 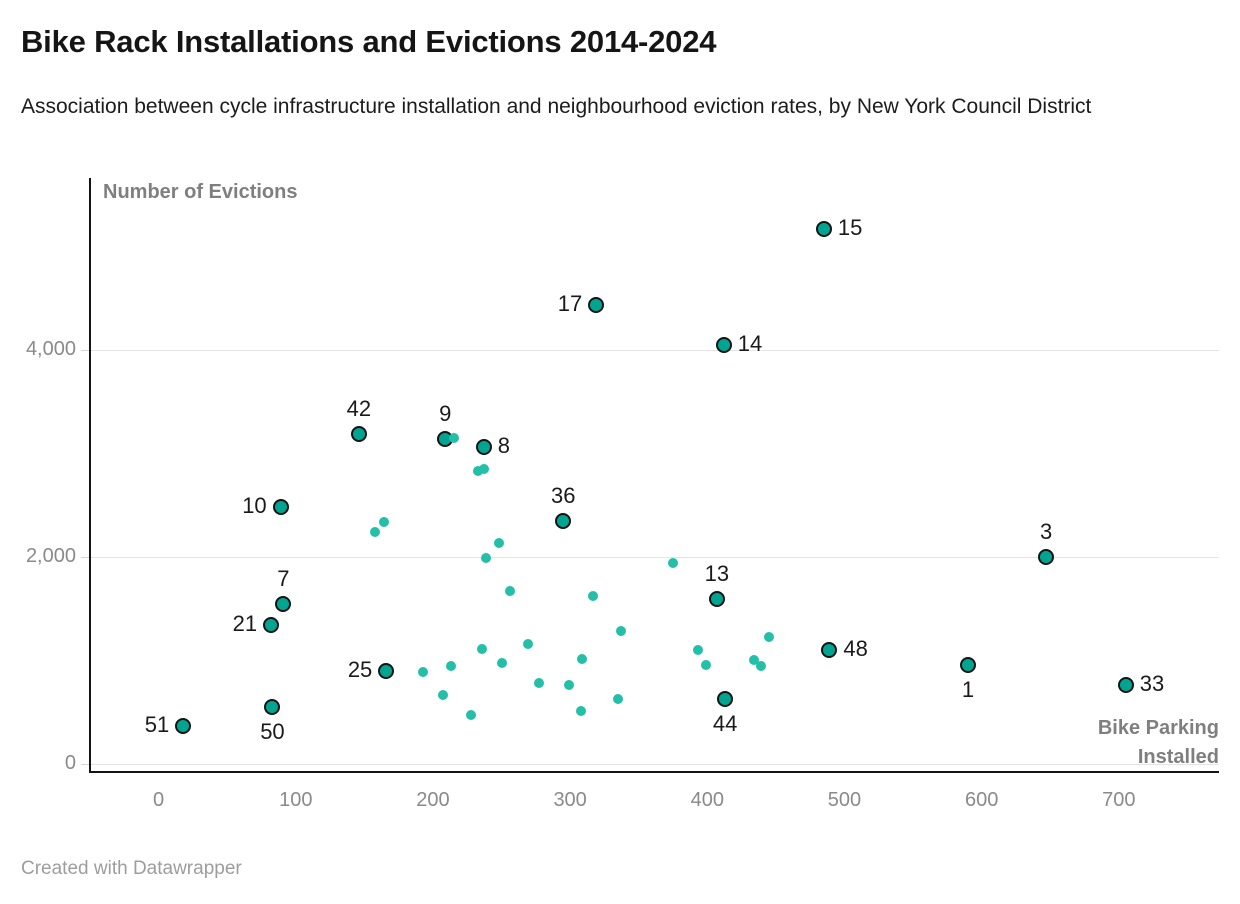 I want to click on data-point-label: 17, so click(x=570, y=304).